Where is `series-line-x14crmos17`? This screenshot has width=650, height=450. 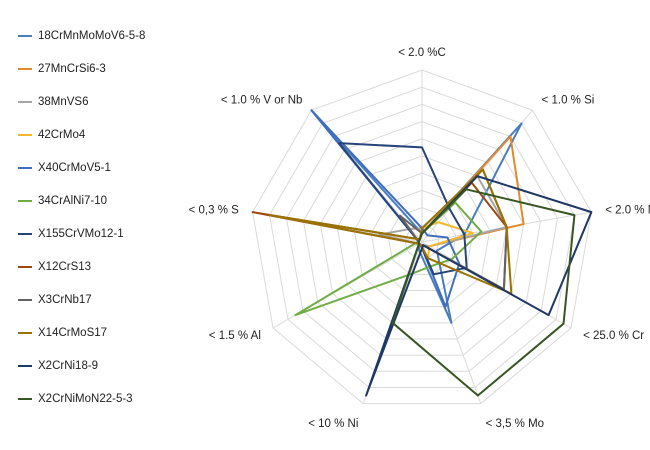
series-line-x14crmos17 is located at coordinates (390, 231).